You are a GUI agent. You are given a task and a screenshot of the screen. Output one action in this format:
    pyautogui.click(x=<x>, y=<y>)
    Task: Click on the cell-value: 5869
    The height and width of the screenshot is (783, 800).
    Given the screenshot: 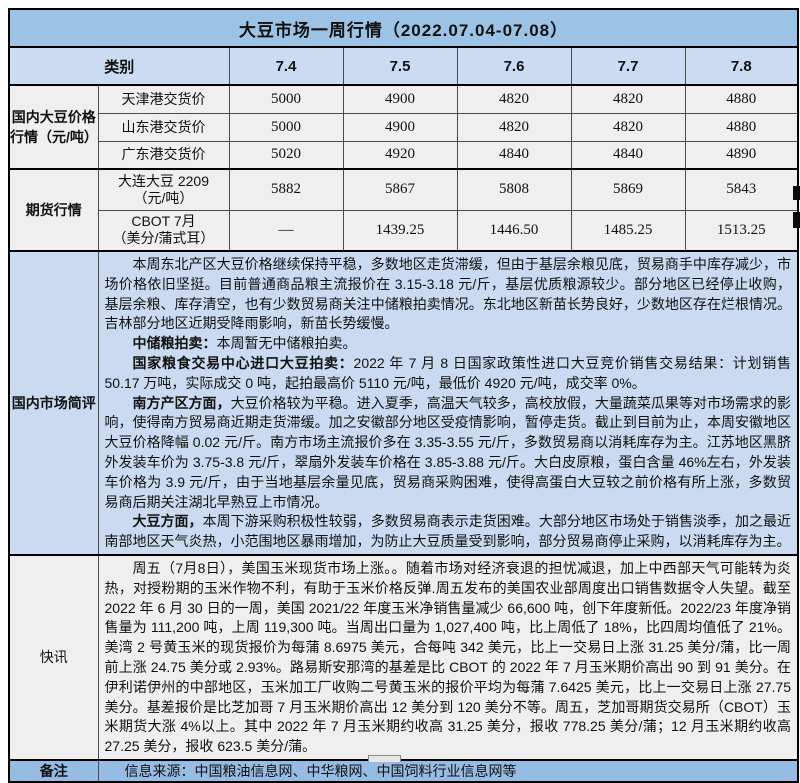 What is the action you would take?
    pyautogui.click(x=628, y=189)
    